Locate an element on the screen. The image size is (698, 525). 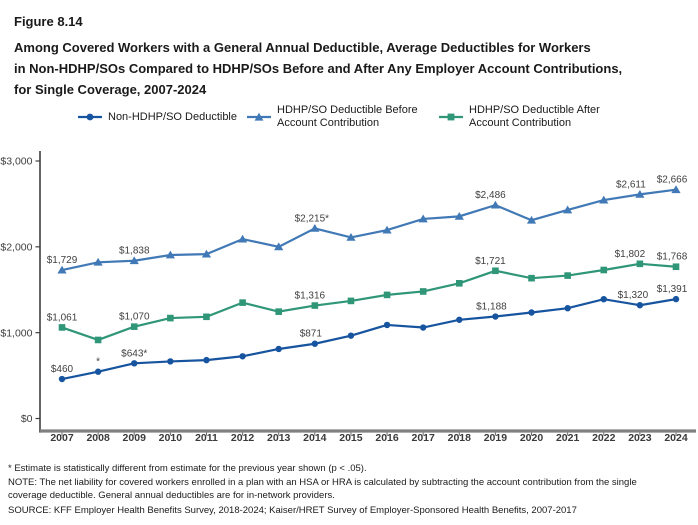
x-tick-label: 2010 is located at coordinates (171, 438).